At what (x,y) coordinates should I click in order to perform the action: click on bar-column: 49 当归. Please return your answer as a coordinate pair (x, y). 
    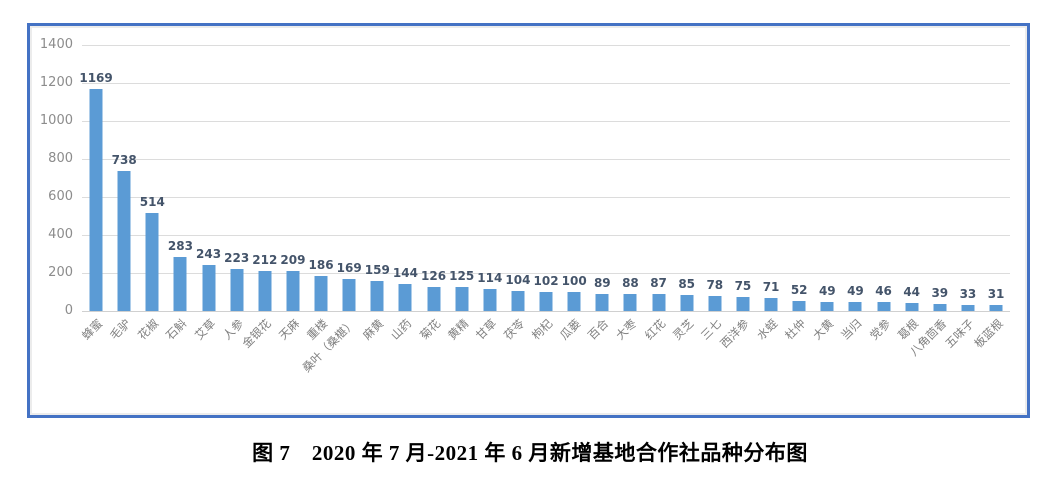
    Looking at the image, I should click on (853, 193).